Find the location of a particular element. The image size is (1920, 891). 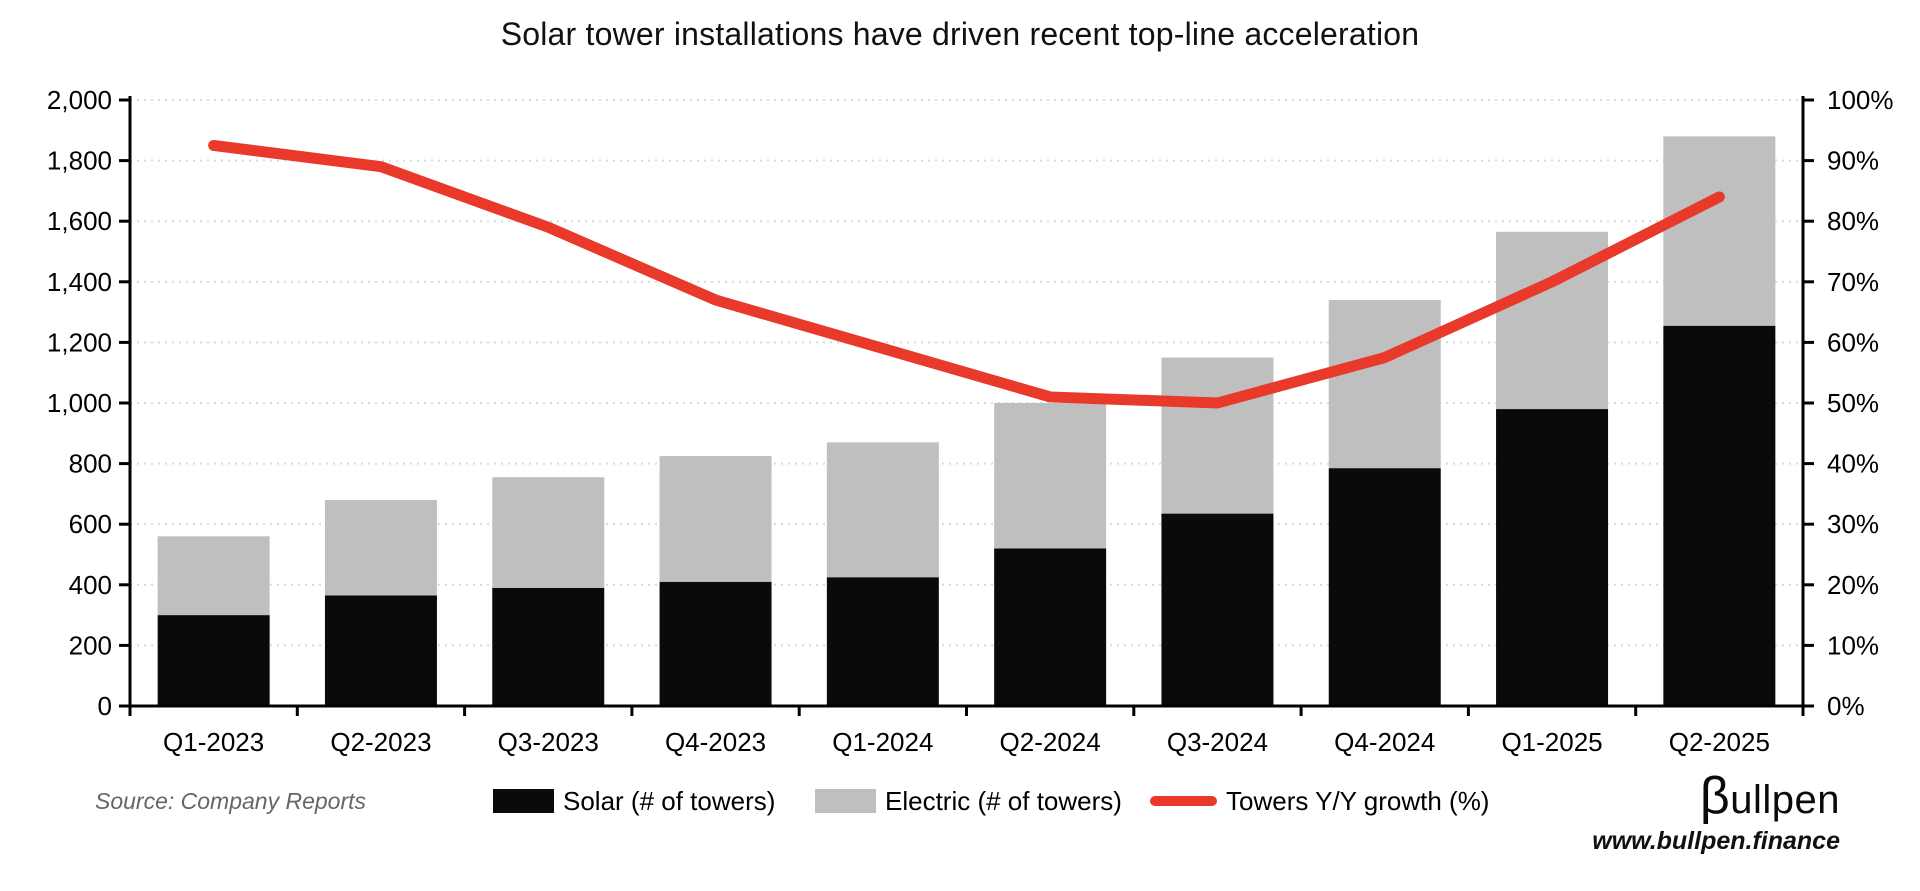

right-axis-label: 0% is located at coordinates (1846, 706).